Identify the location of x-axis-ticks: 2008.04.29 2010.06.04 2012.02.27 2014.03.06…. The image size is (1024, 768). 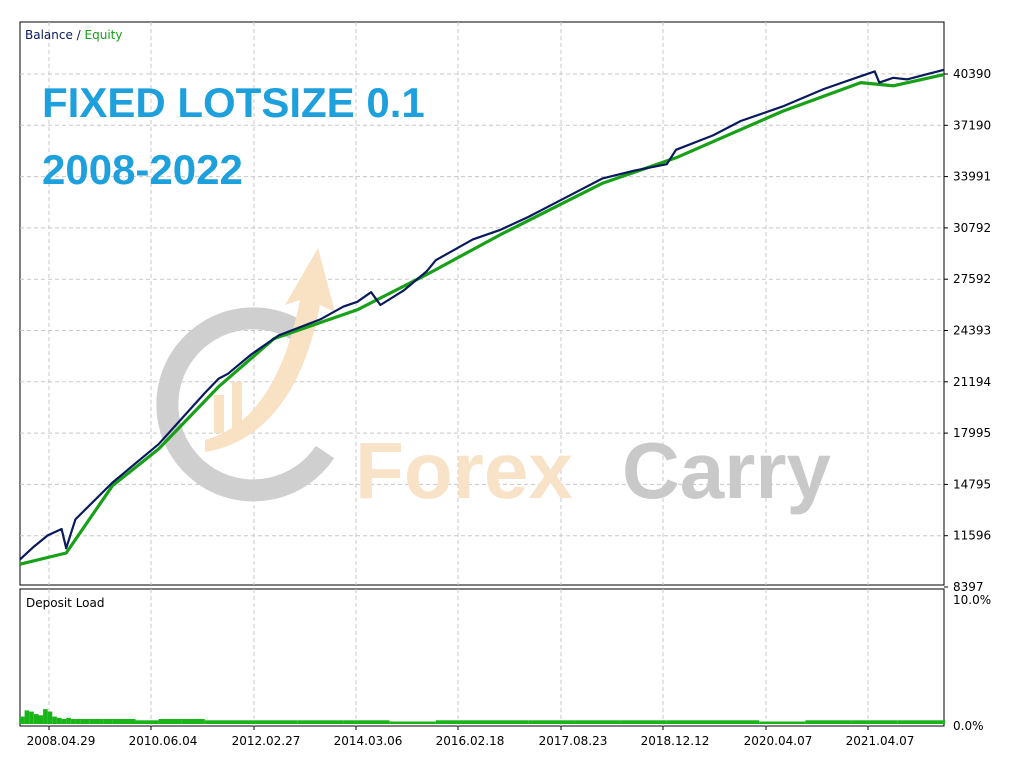
(471, 737).